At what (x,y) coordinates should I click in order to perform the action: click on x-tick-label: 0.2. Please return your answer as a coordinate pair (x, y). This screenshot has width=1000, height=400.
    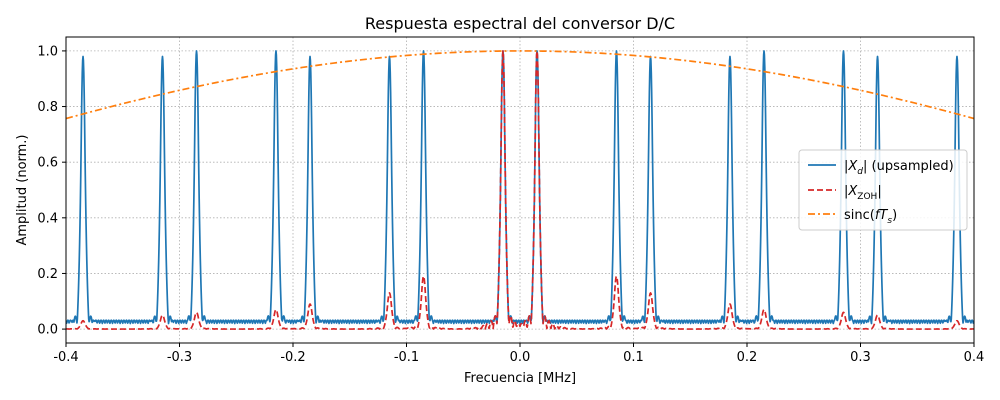
    Looking at the image, I should click on (747, 357).